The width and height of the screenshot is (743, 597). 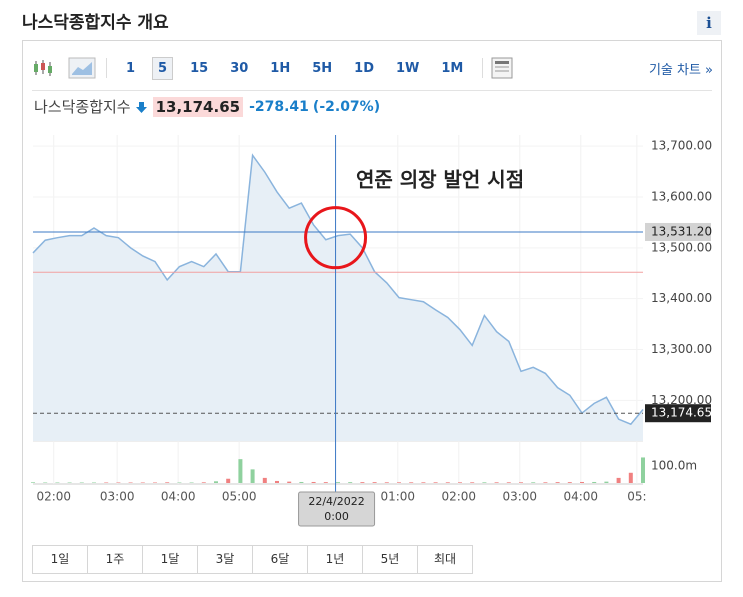 I want to click on range-button: 1년, so click(x=335, y=559).